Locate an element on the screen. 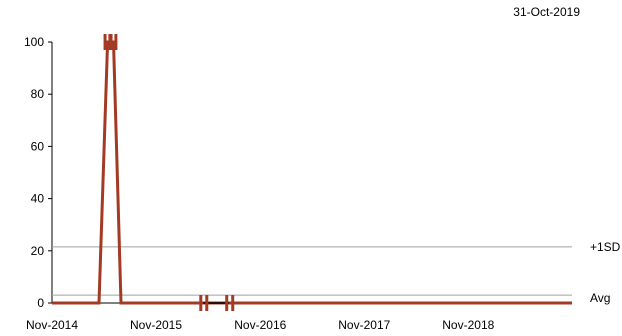 The height and width of the screenshot is (336, 622). y-tick-label: 0 is located at coordinates (40, 303).